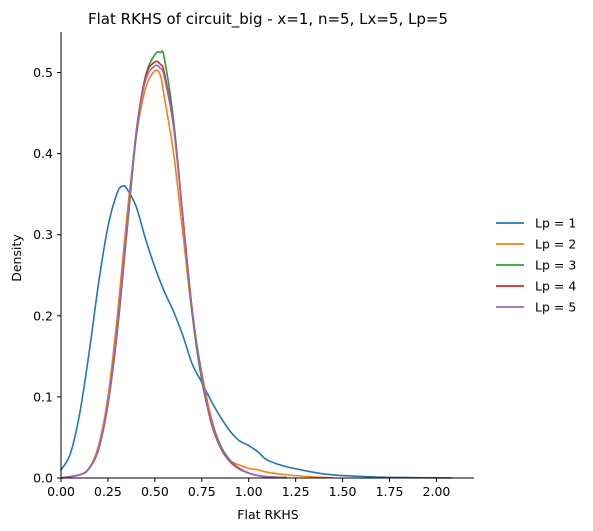 This screenshot has height=531, width=593. What do you see at coordinates (437, 491) in the screenshot?
I see `x-tick-label: 2.00` at bounding box center [437, 491].